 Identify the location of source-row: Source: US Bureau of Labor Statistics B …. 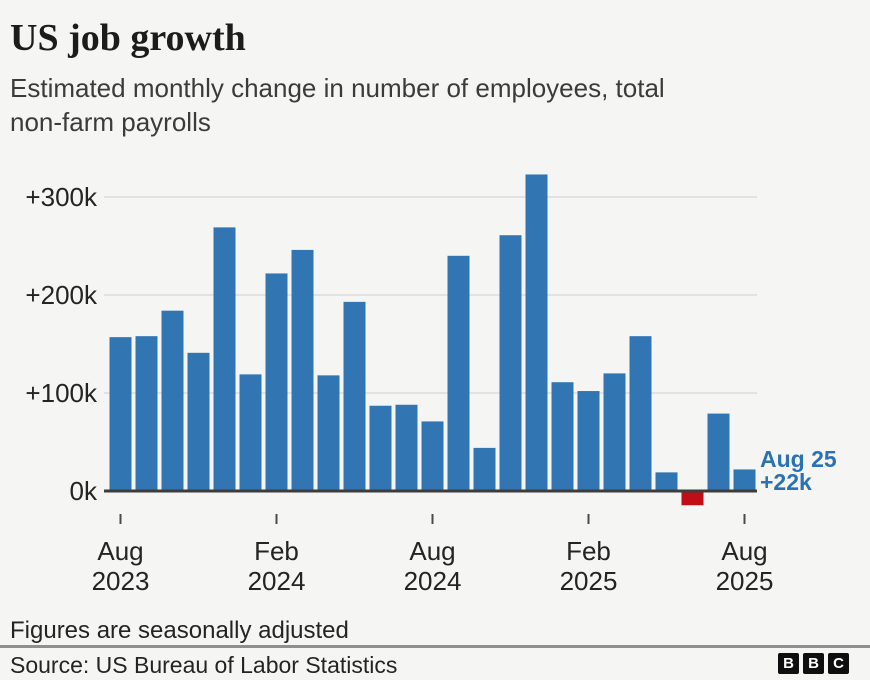
(435, 664).